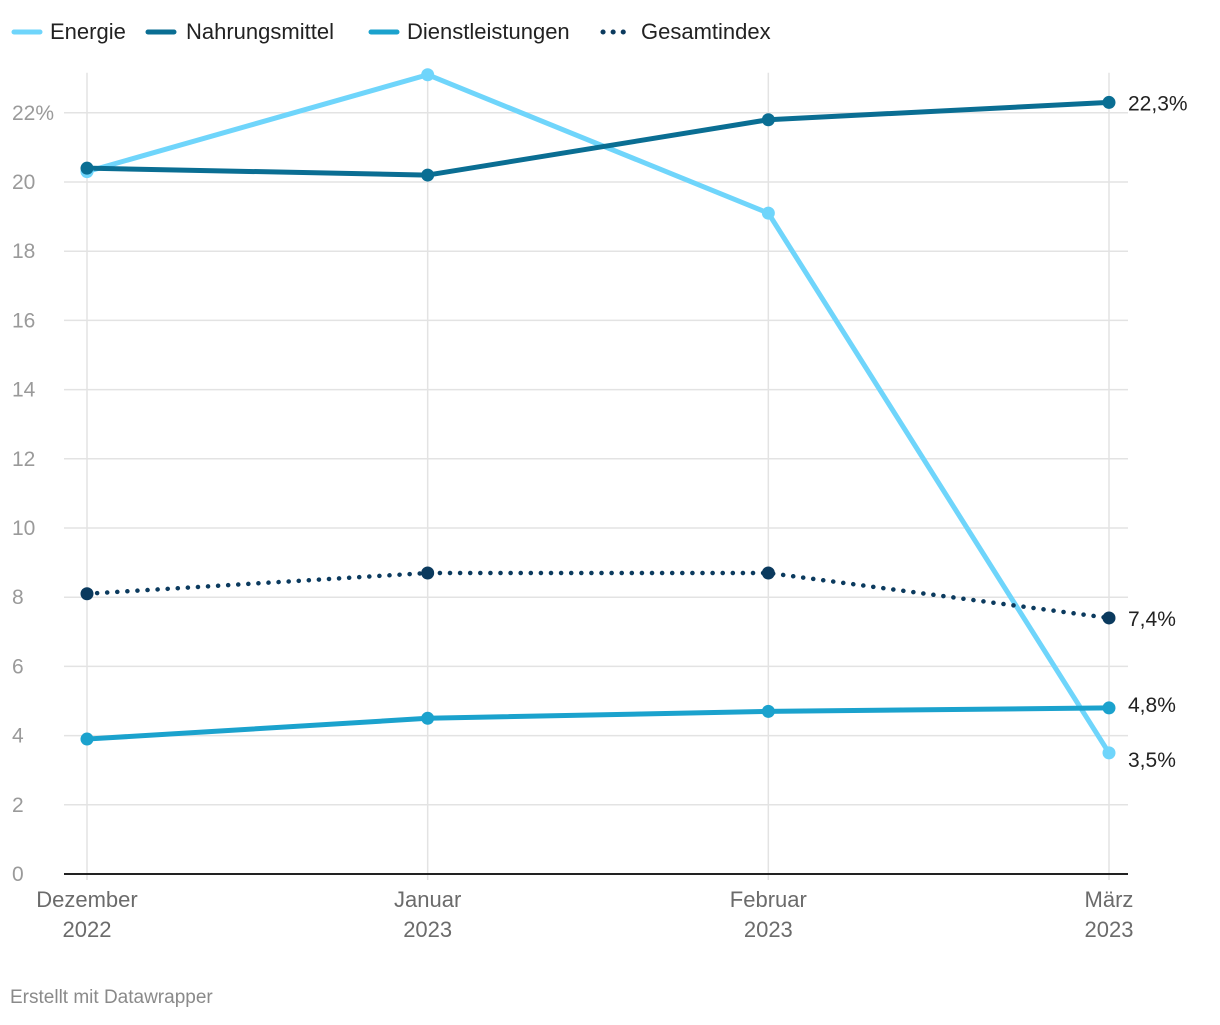  What do you see at coordinates (598, 723) in the screenshot?
I see `series-line-dienstleistungen` at bounding box center [598, 723].